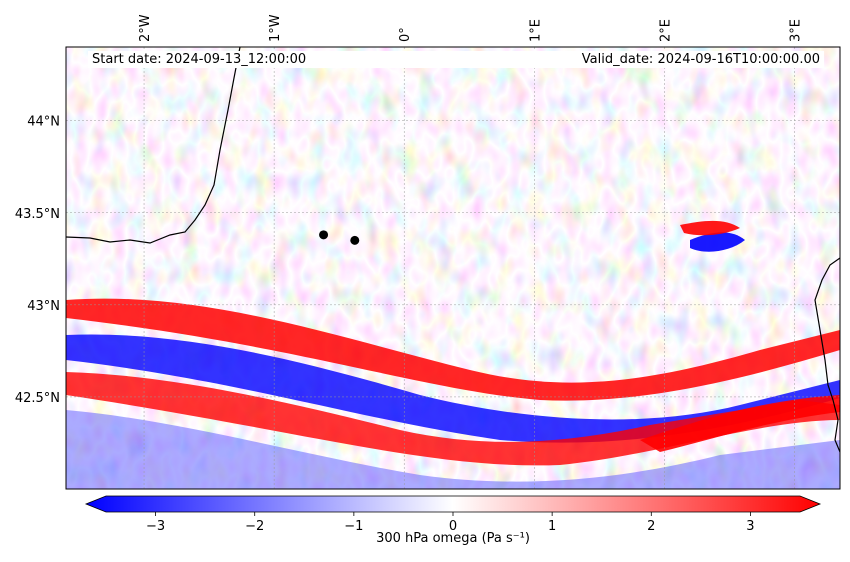 The height and width of the screenshot is (562, 850). I want to click on colorbar-tick-label: −1, so click(353, 526).